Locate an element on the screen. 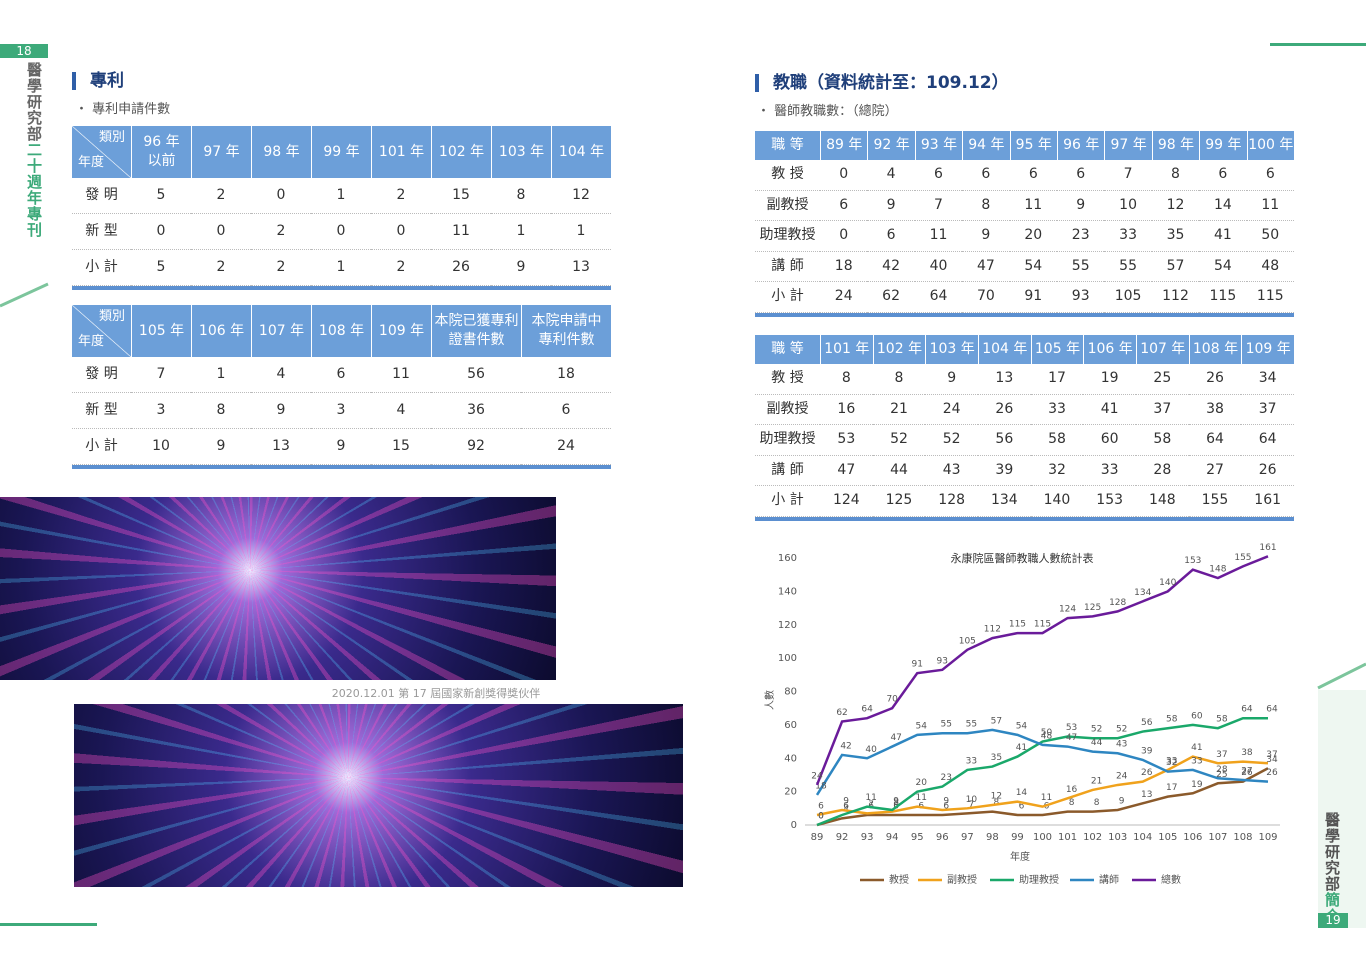 The width and height of the screenshot is (1366, 960). table-cell: 62 is located at coordinates (891, 297).